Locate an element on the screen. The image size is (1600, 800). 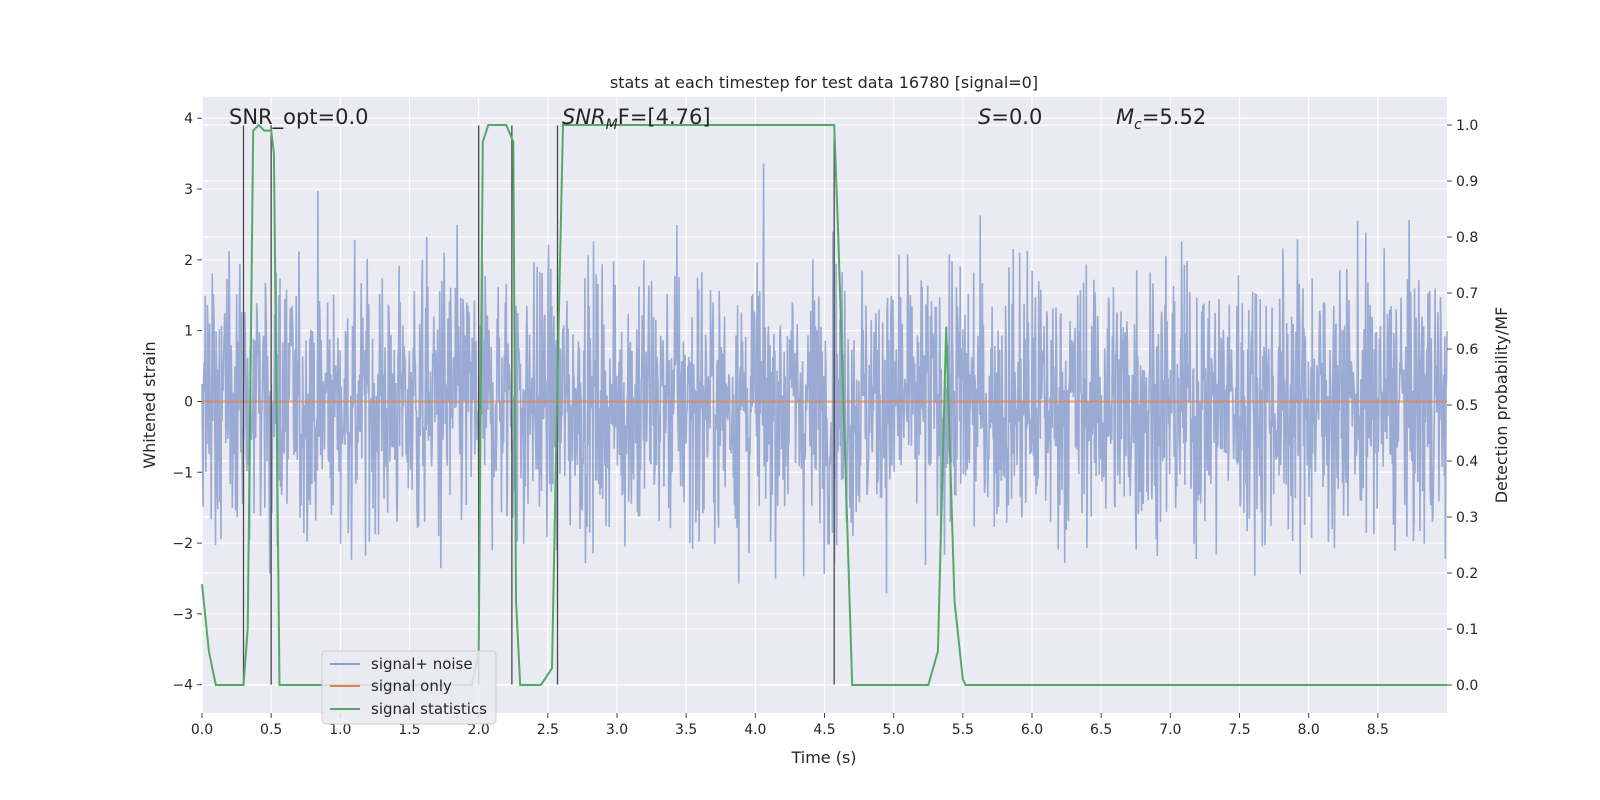
annotation-snr-mf-base: SNR is located at coordinates (584, 117).